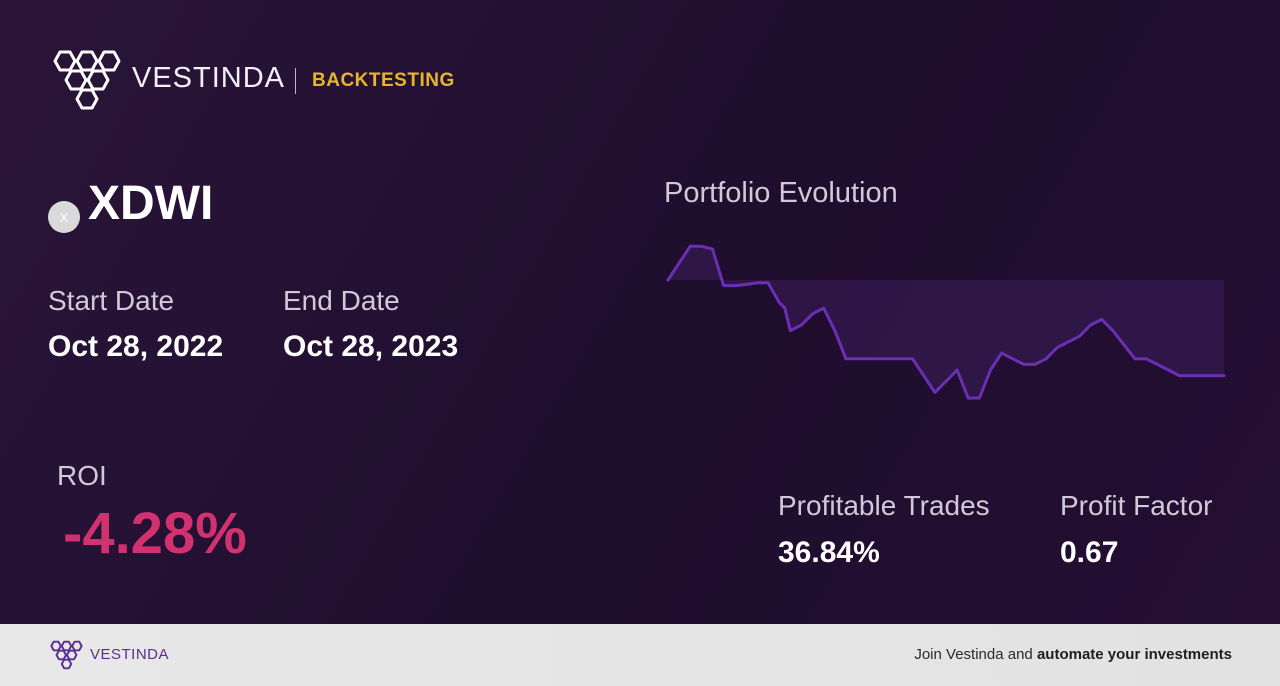  What do you see at coordinates (829, 552) in the screenshot?
I see `profitable-trades-value: 36.84%` at bounding box center [829, 552].